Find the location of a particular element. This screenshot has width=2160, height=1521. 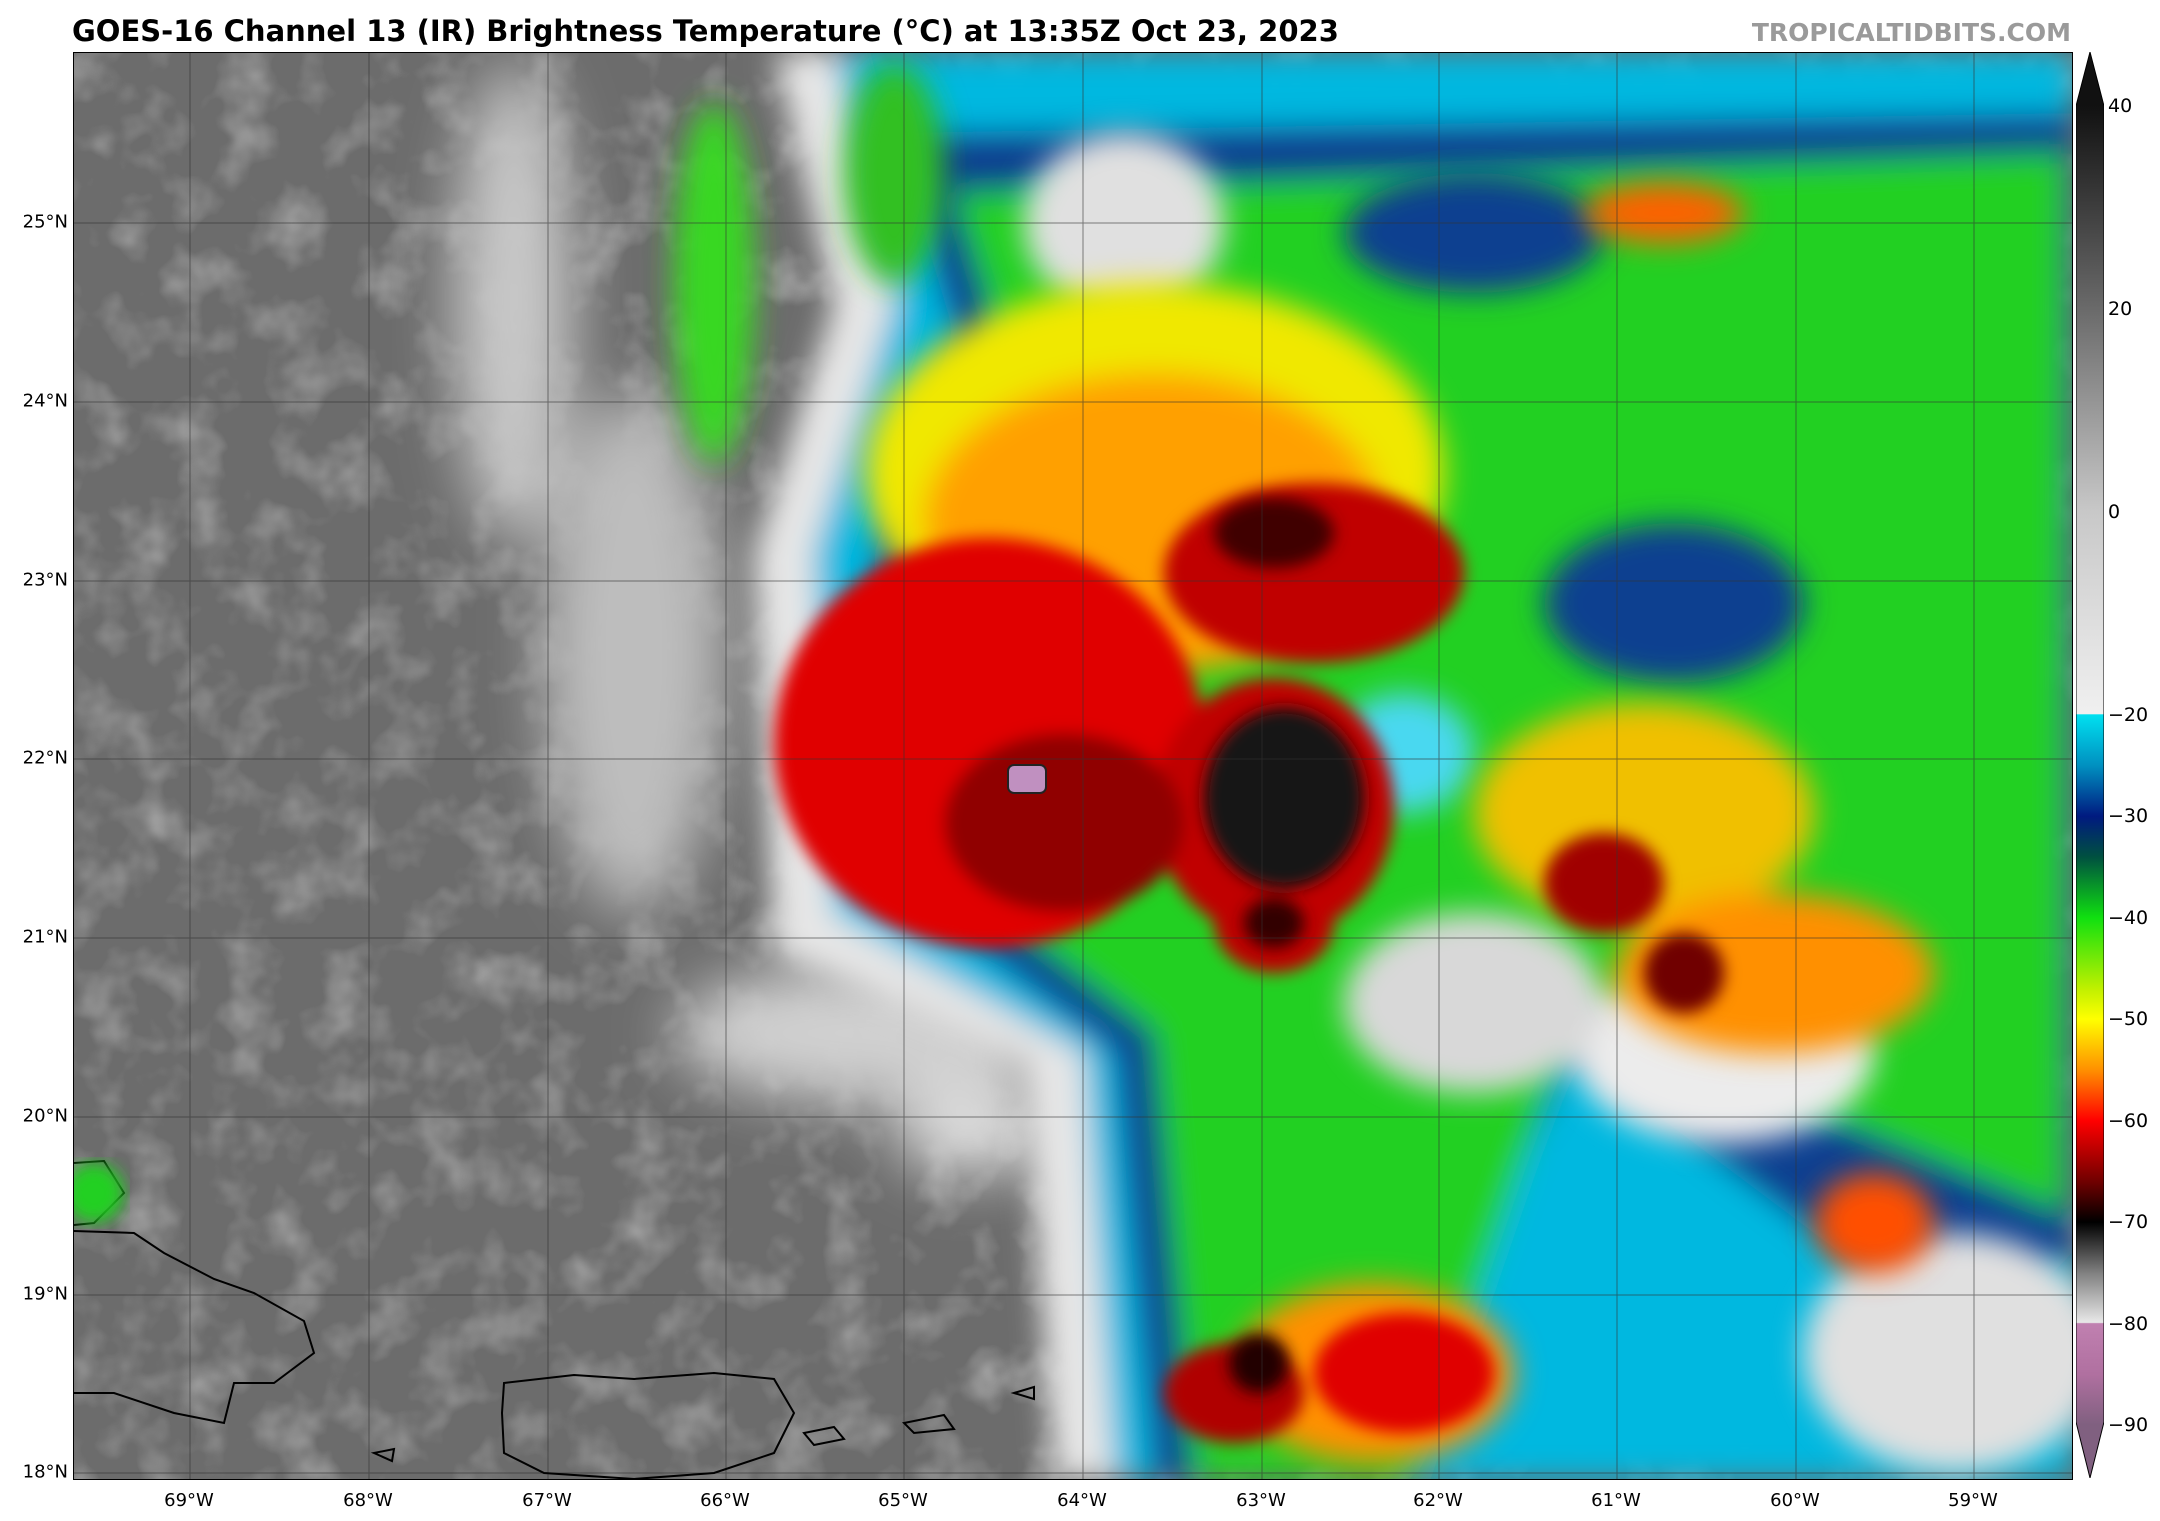

lat-label: 18°N is located at coordinates (45, 1472).